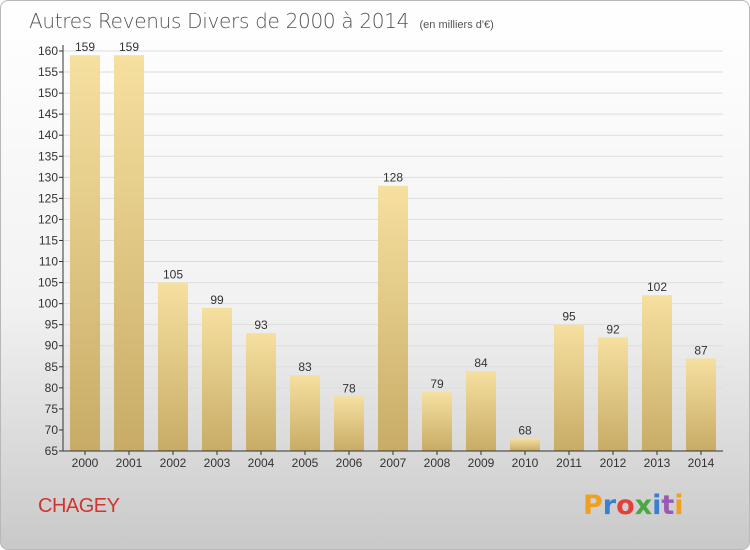  What do you see at coordinates (569, 317) in the screenshot?
I see `data-label: 95` at bounding box center [569, 317].